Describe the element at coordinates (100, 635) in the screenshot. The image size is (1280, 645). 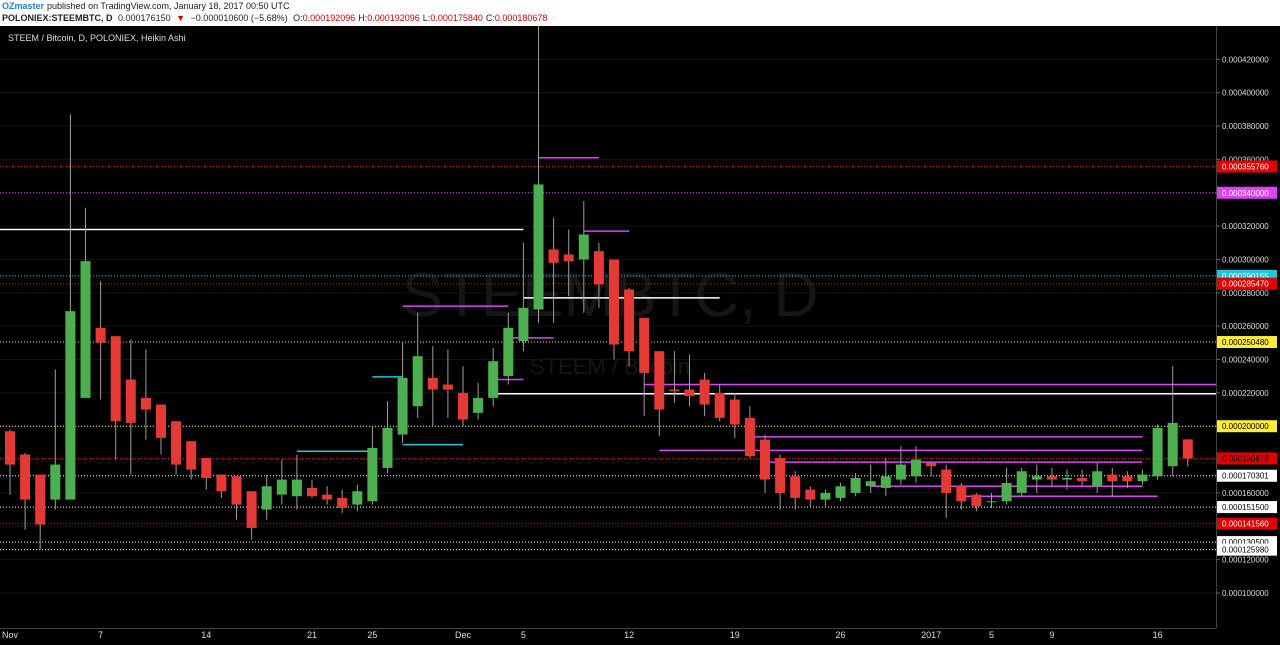
I see `x-tick-label: 7` at that location.